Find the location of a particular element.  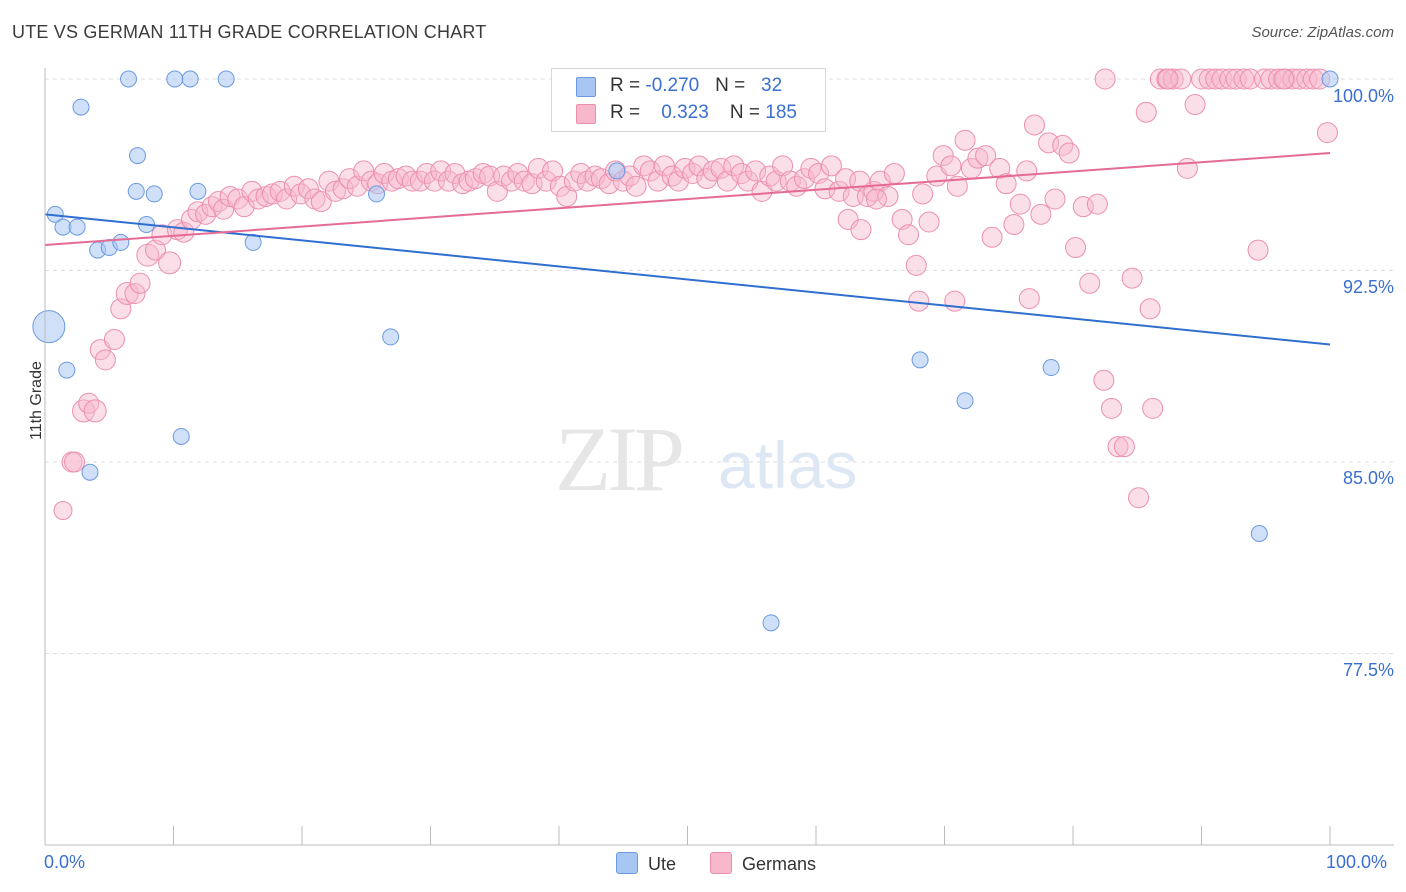

x-tick-label-max: 100.0% is located at coordinates (1357, 862).